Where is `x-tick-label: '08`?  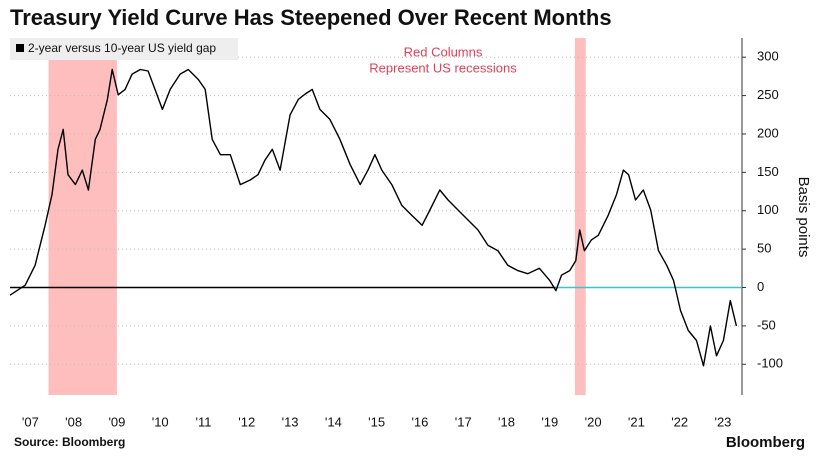 x-tick-label: '08 is located at coordinates (73, 421).